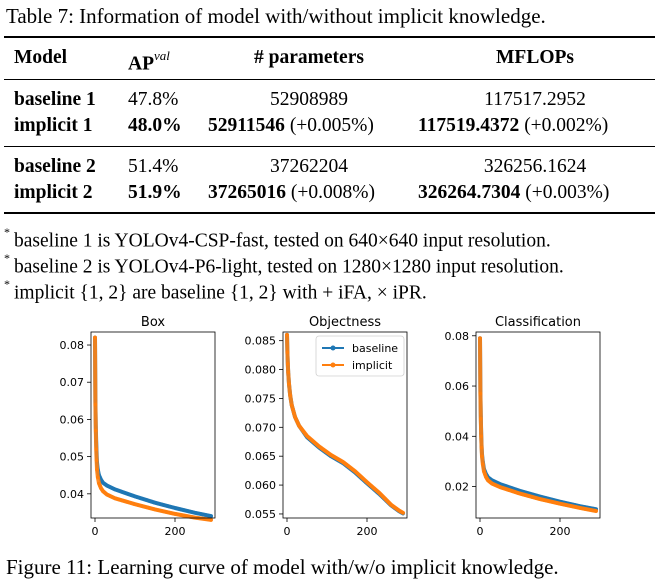  I want to click on series-points-baseline, so click(153, 426).